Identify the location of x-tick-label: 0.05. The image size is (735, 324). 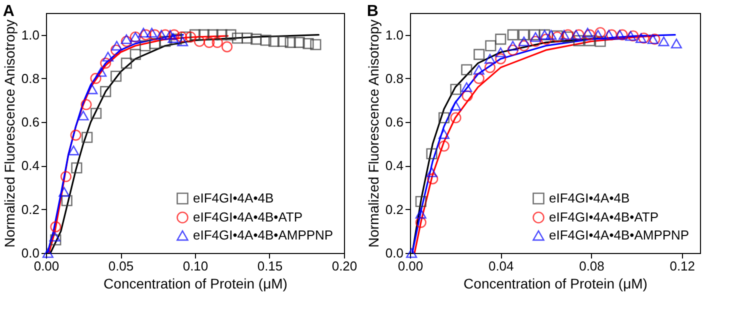
(121, 266).